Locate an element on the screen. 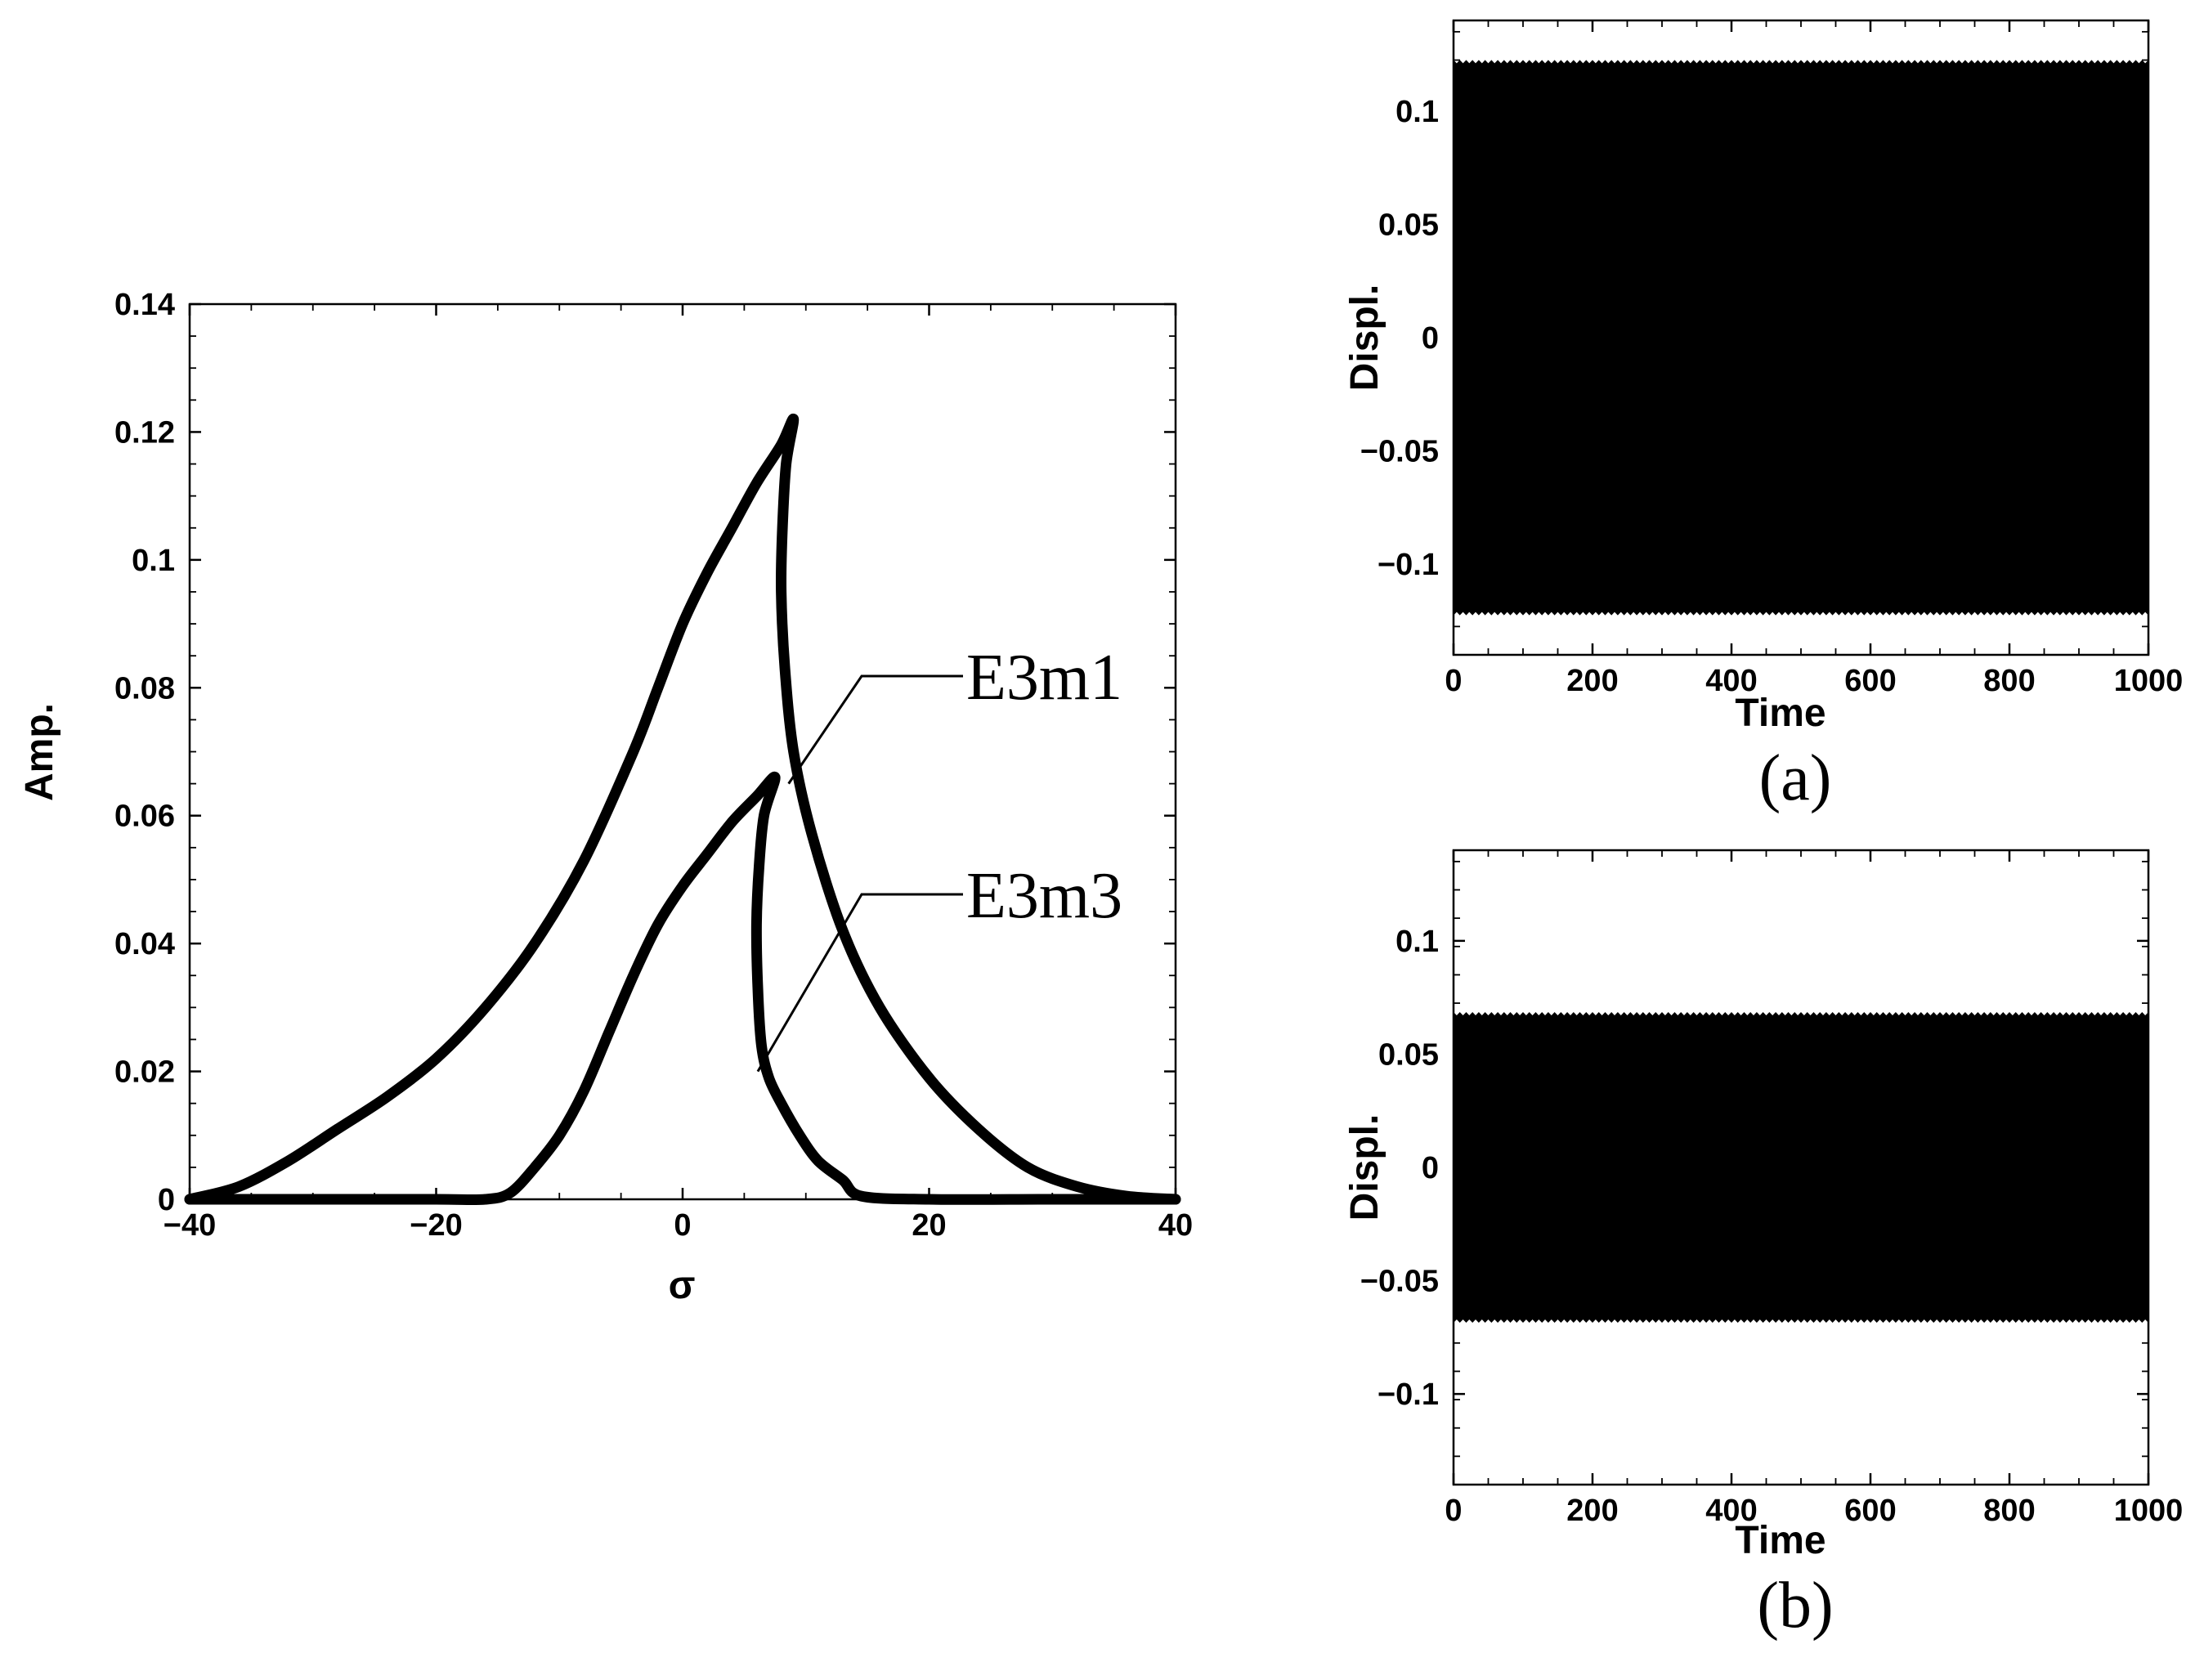 The width and height of the screenshot is (2204, 1680). annotation-label: E3m1 is located at coordinates (1044, 678).